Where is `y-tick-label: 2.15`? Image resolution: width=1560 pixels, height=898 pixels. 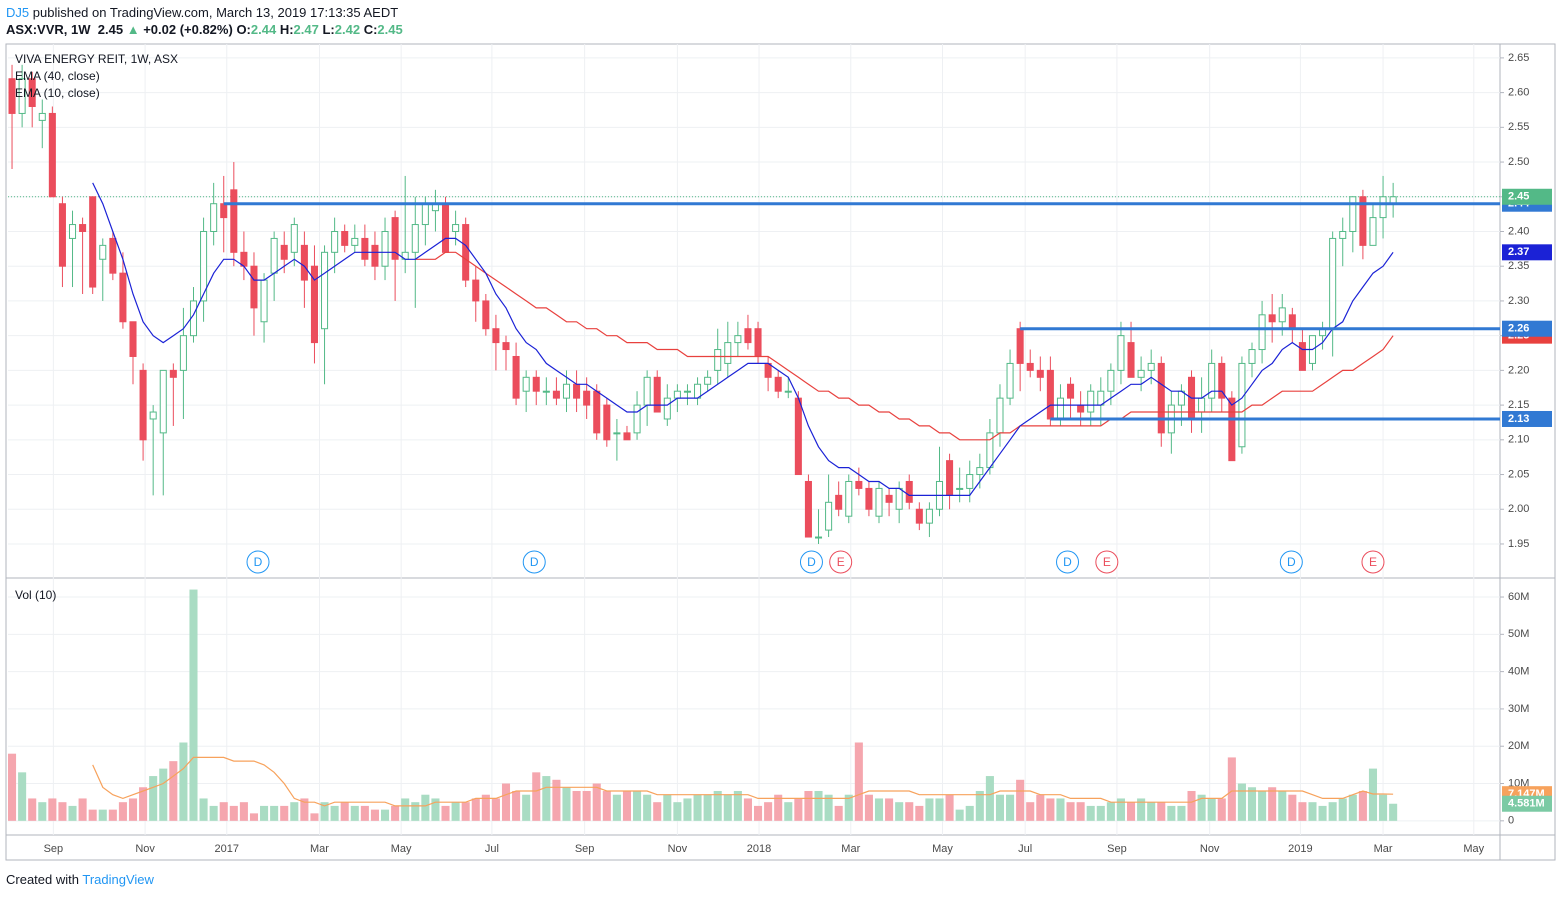 y-tick-label: 2.15 is located at coordinates (1518, 405).